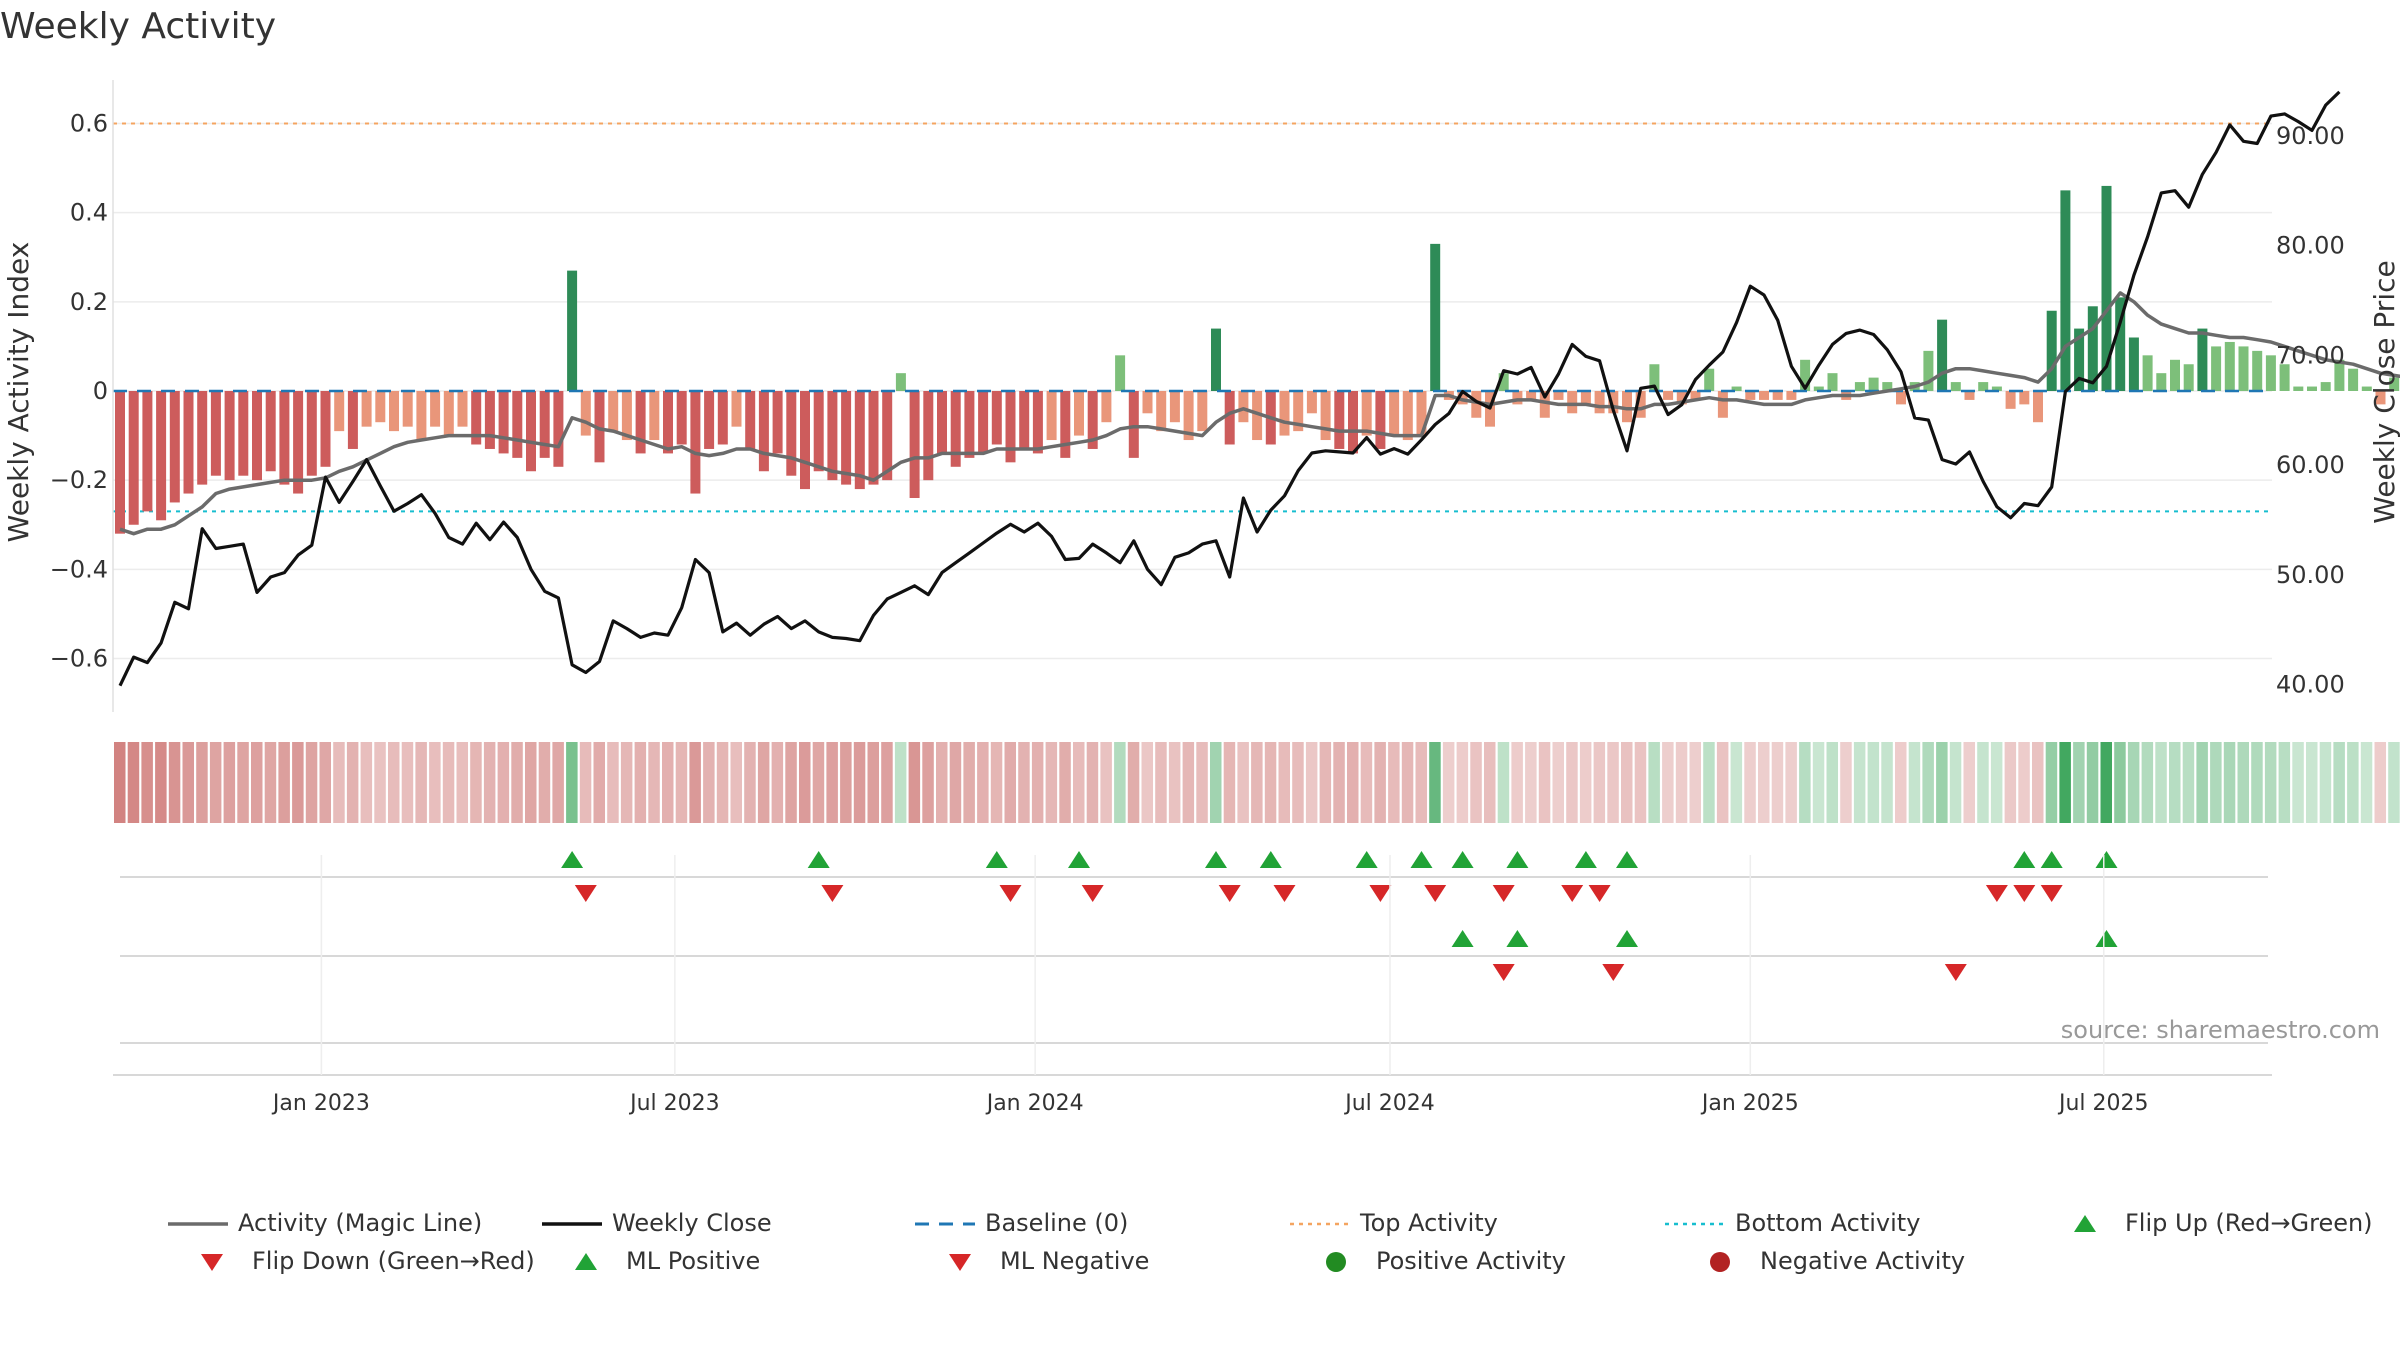 This screenshot has height=1350, width=2400. Describe the element at coordinates (1503, 972) in the screenshot. I see `ml-negative-marker` at that location.